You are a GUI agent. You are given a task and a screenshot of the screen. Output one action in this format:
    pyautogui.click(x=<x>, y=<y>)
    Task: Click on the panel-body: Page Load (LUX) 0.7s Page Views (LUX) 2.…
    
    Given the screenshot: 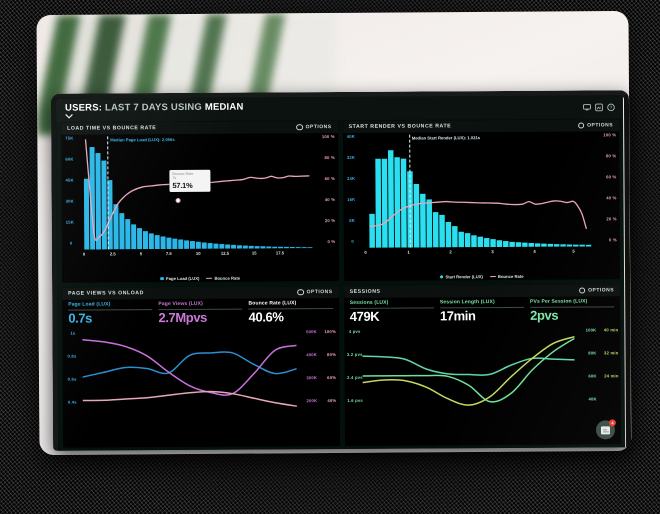 What is the action you would take?
    pyautogui.click(x=200, y=373)
    